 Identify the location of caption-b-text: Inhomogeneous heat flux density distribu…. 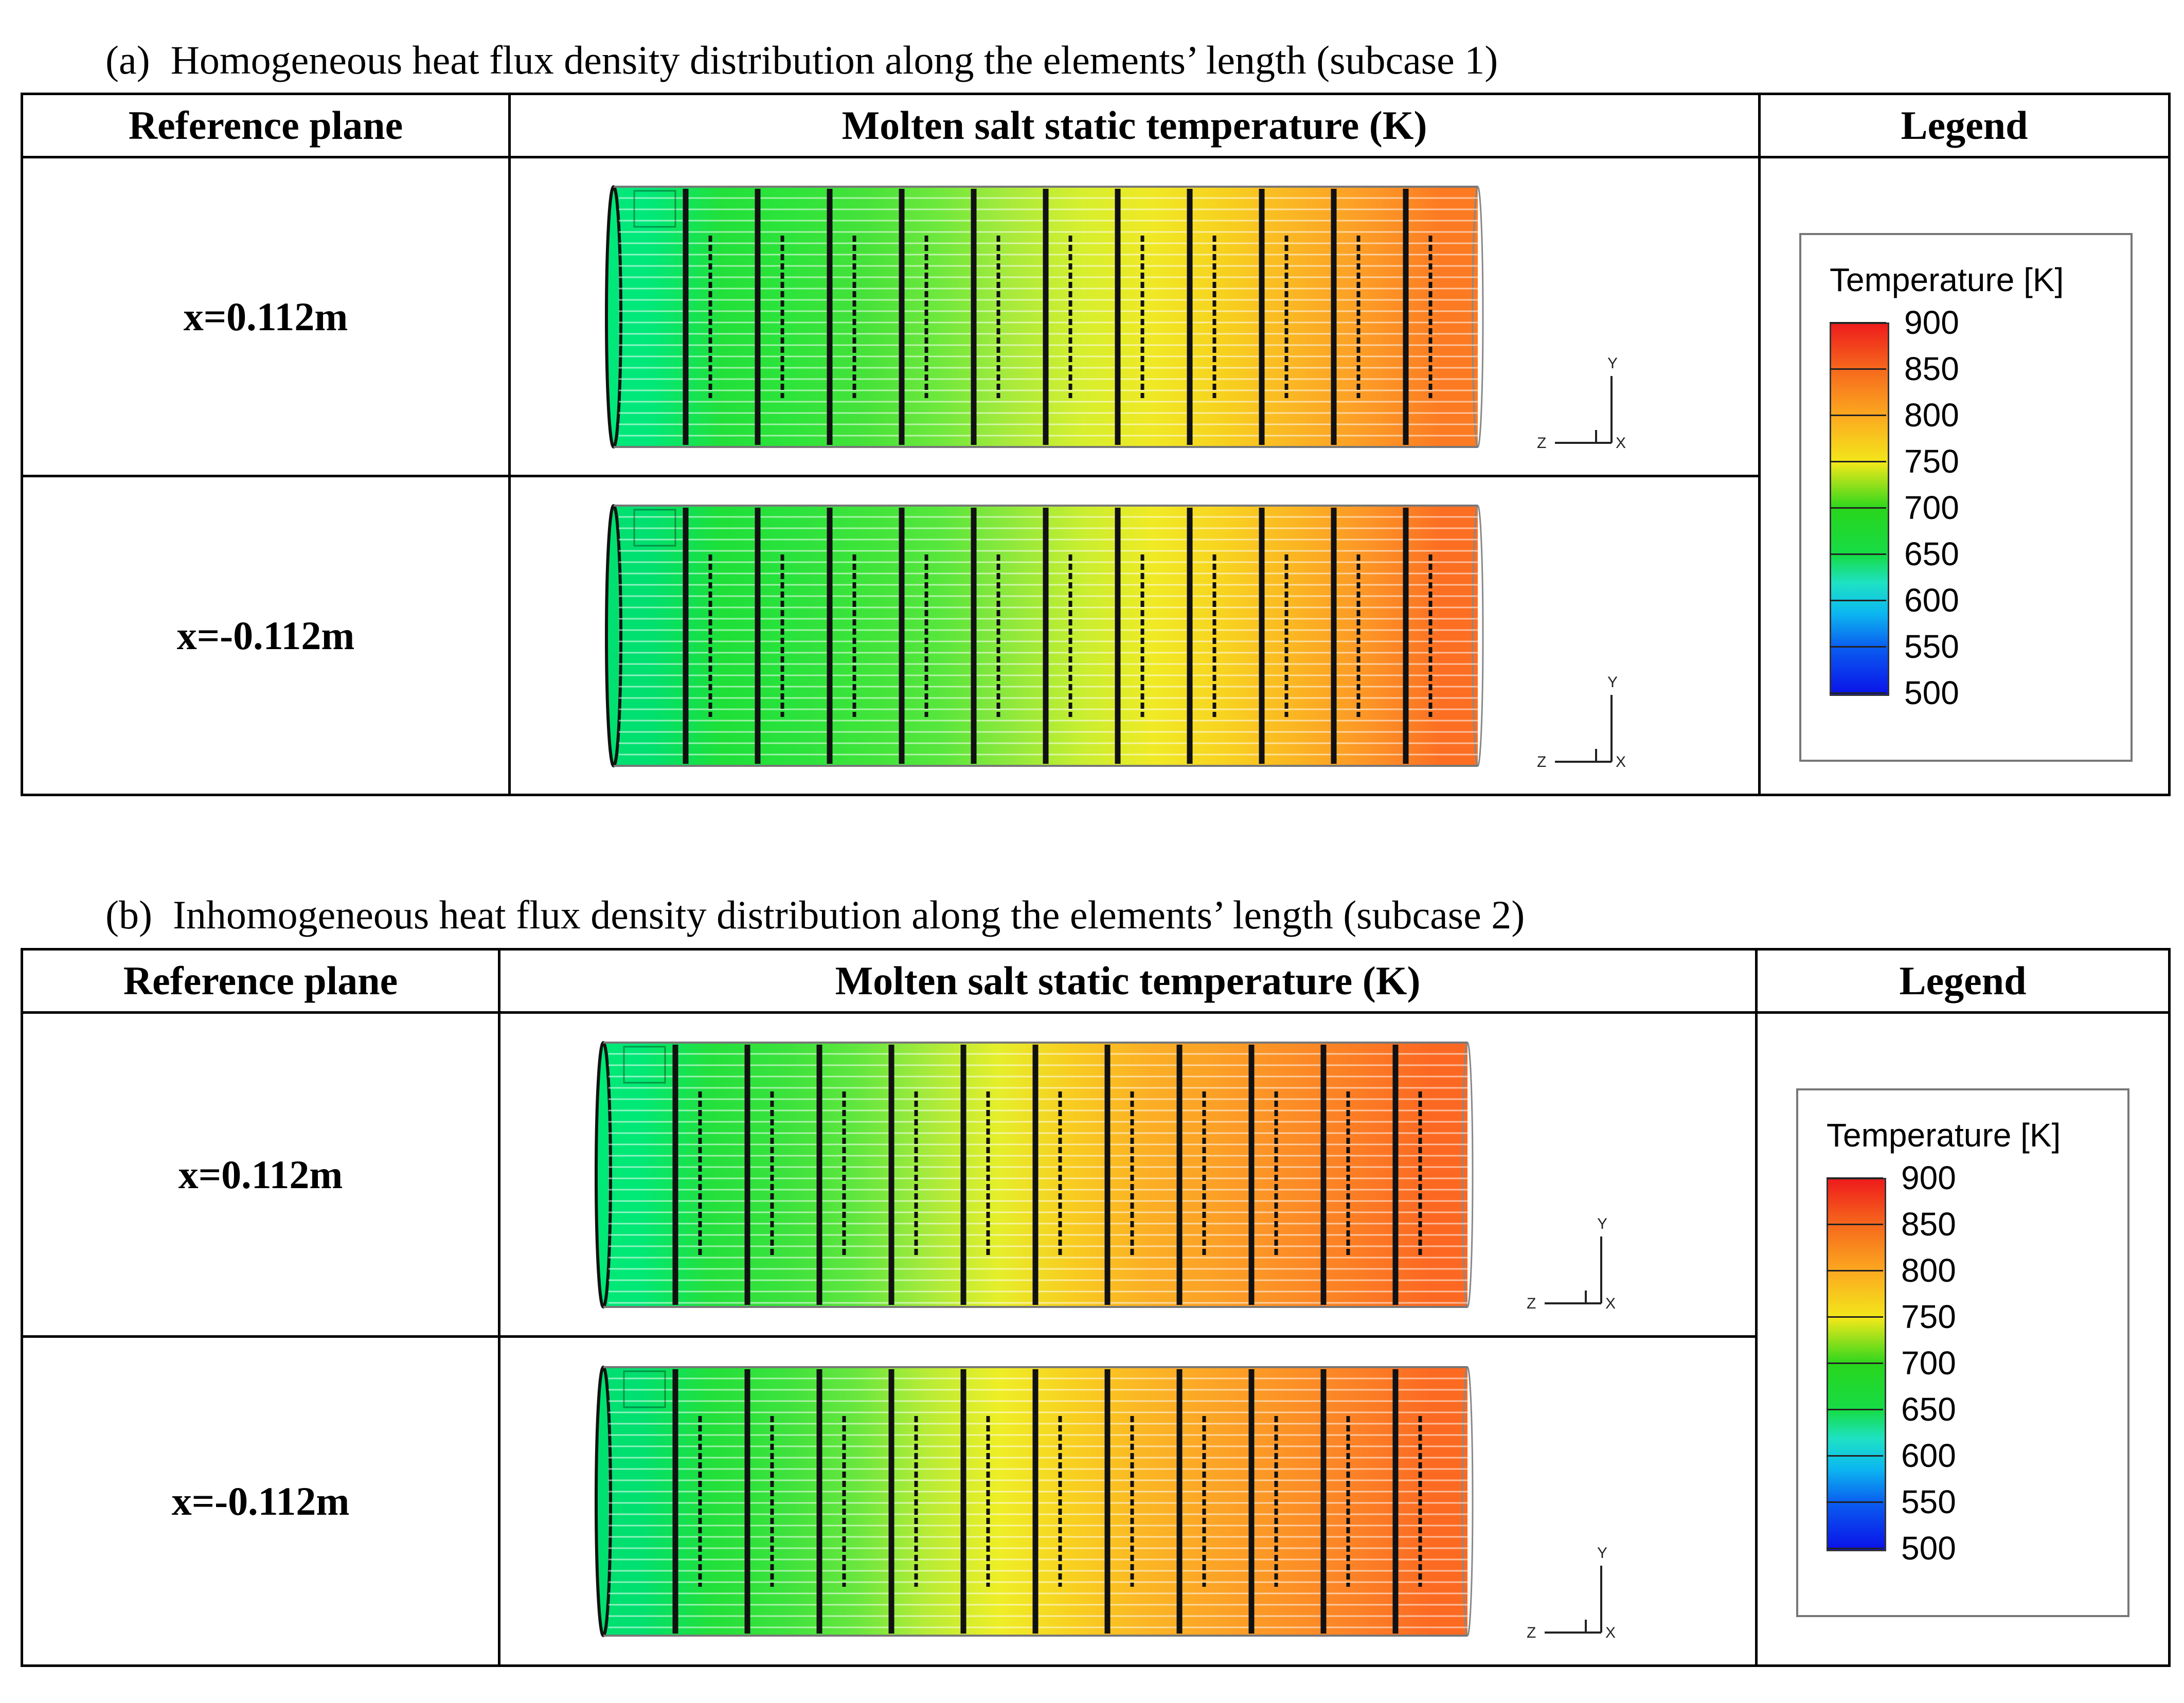
(848, 914).